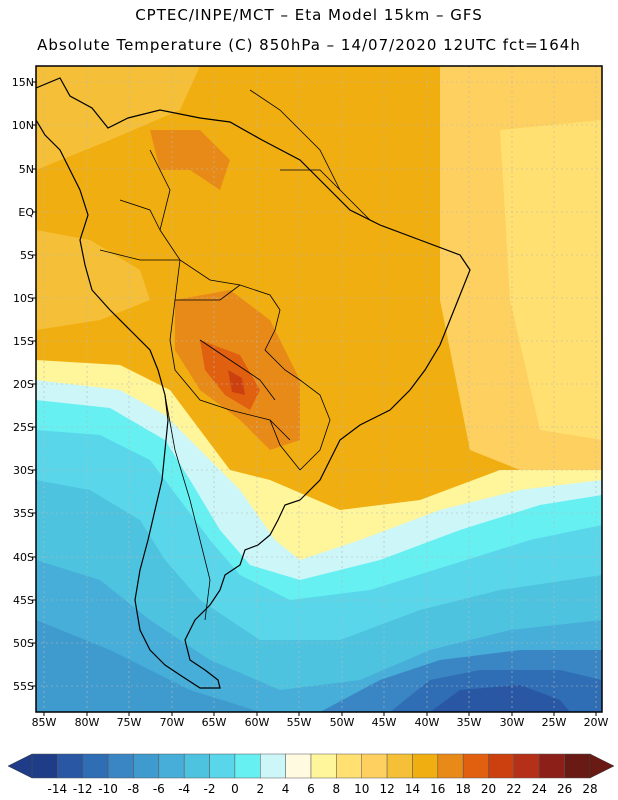  Describe the element at coordinates (427, 722) in the screenshot. I see `lon-label: 40W` at that location.